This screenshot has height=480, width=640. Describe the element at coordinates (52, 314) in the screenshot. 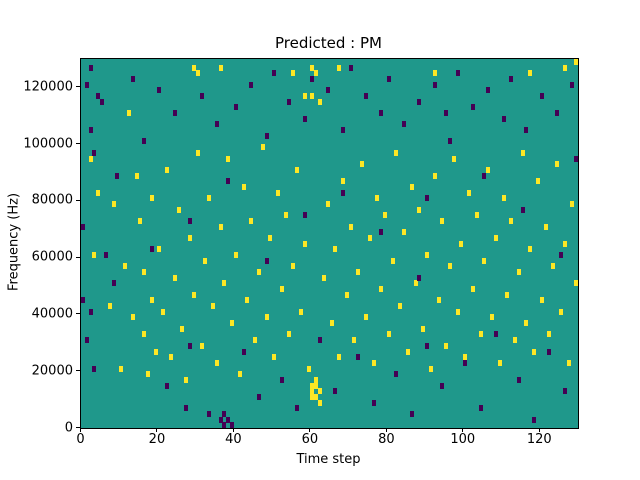

I see `y-tick-label: 40000` at that location.